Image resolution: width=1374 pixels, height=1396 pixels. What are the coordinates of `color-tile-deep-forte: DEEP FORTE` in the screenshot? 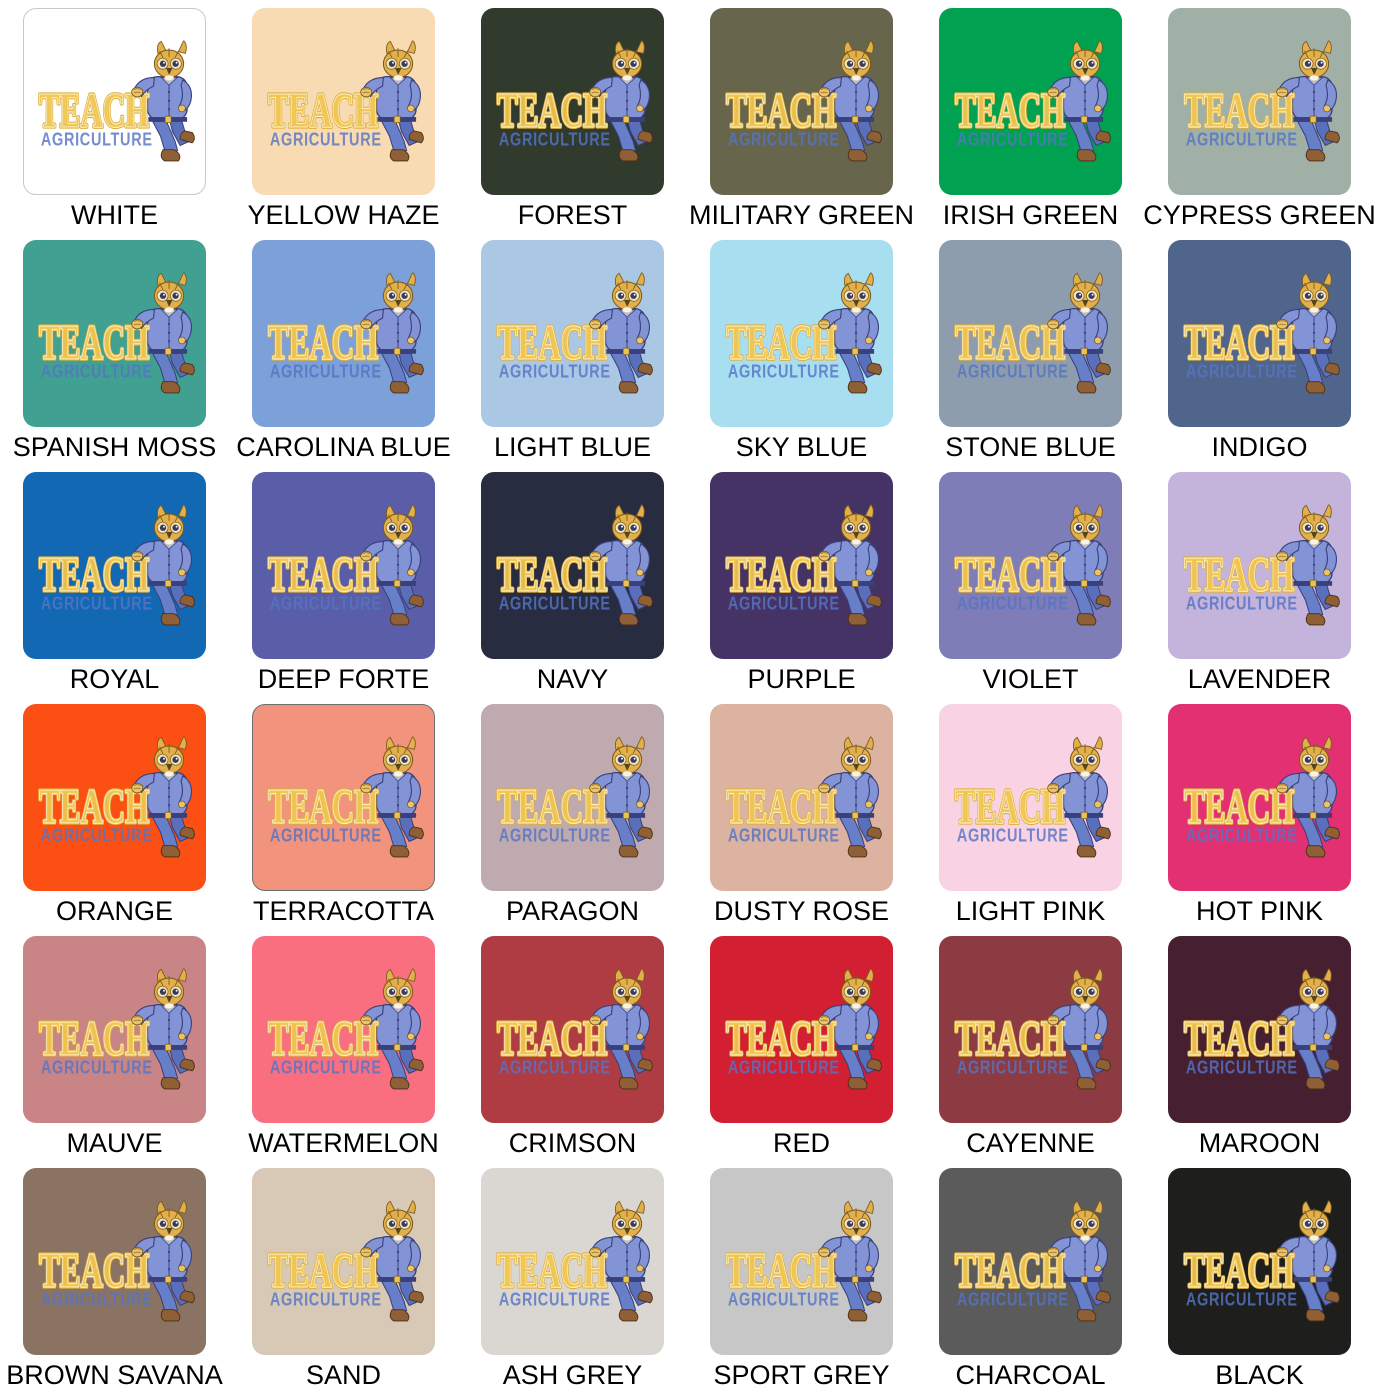 It's located at (343, 580).